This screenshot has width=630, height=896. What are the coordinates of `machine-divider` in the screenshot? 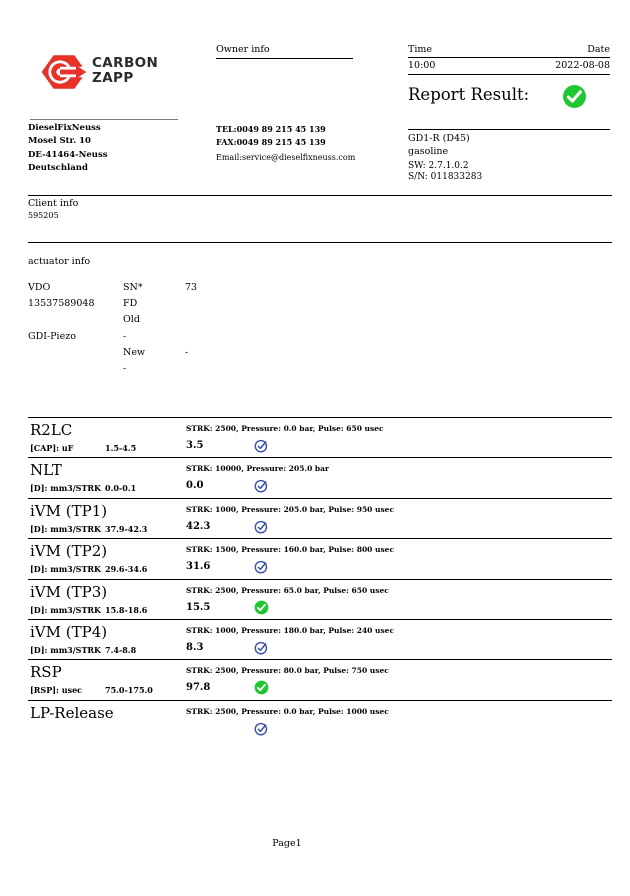 It's located at (509, 129).